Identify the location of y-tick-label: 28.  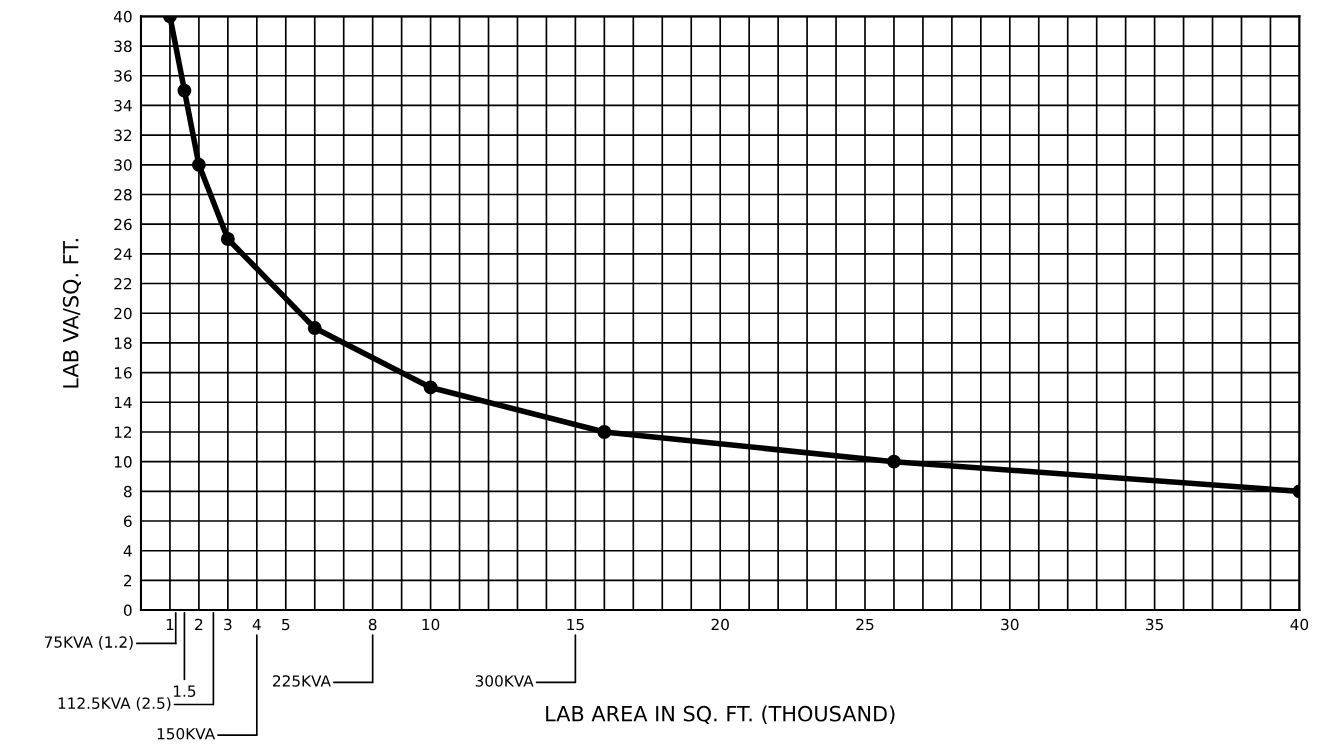
(123, 194).